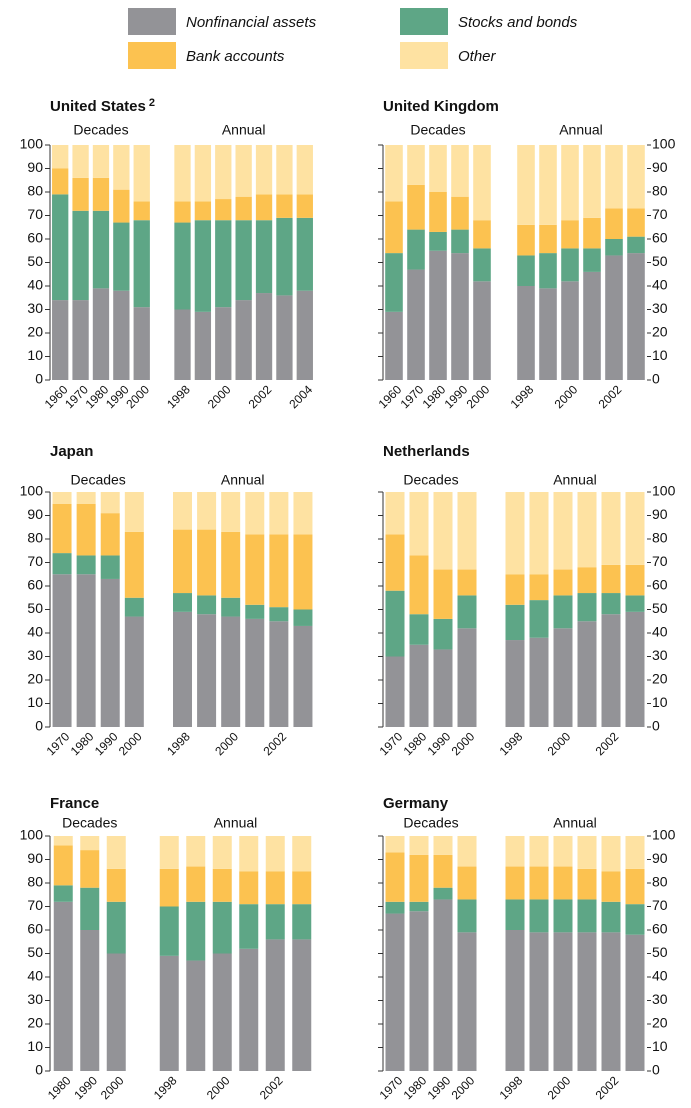 The image size is (691, 1108). Describe the element at coordinates (235, 56) in the screenshot. I see `legend-label: Bank accounts` at that location.